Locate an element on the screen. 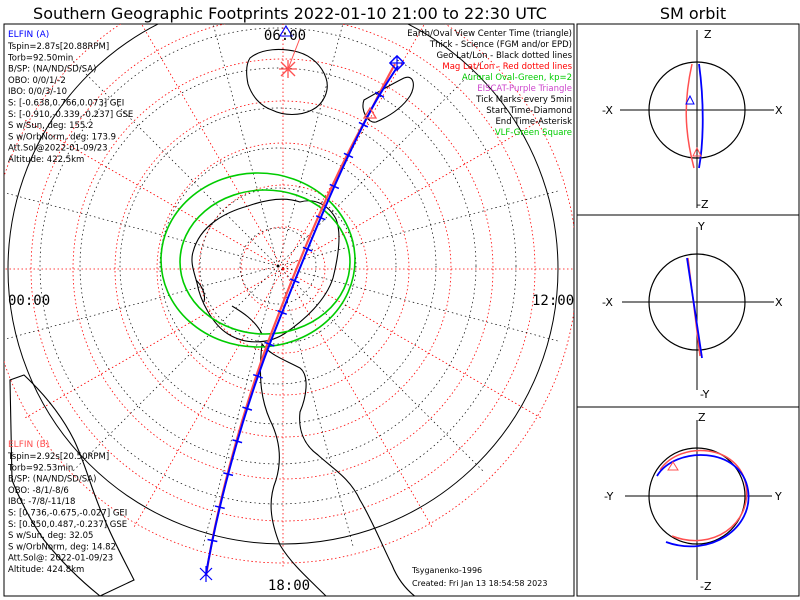 The height and width of the screenshot is (600, 800). pole-leader-line is located at coordinates (294, 53).